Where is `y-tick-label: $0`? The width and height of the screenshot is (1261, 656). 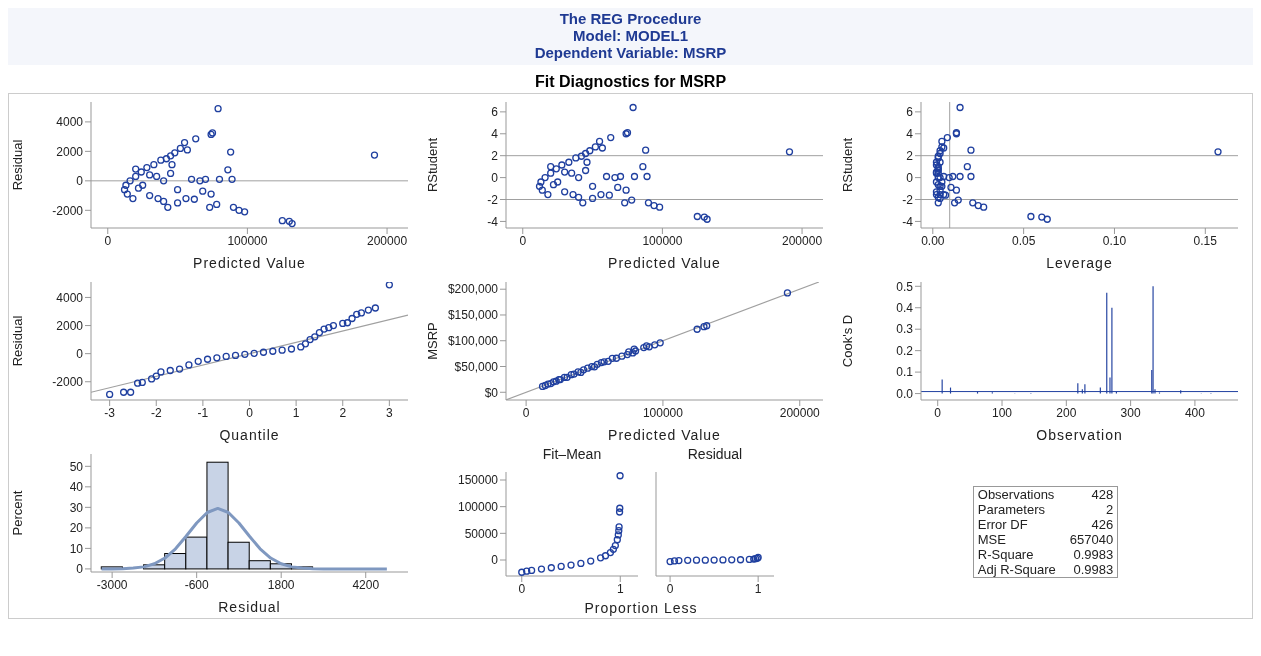 y-tick-label: $0 is located at coordinates (491, 392).